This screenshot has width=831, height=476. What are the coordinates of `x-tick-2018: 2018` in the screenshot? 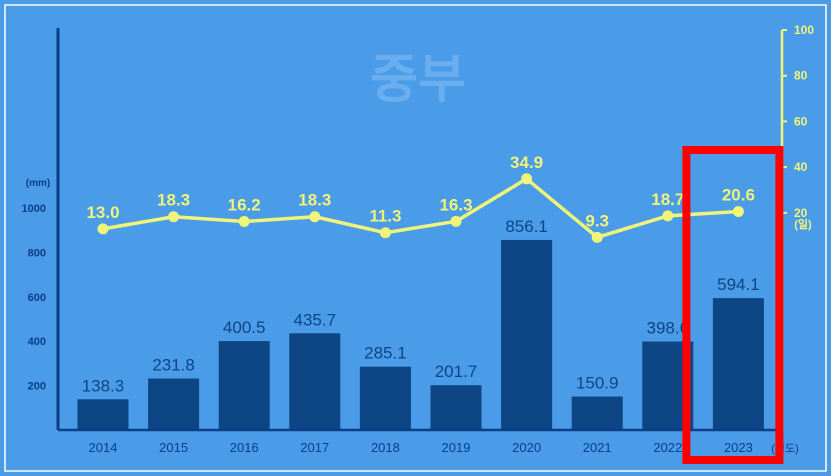 It's located at (385, 447).